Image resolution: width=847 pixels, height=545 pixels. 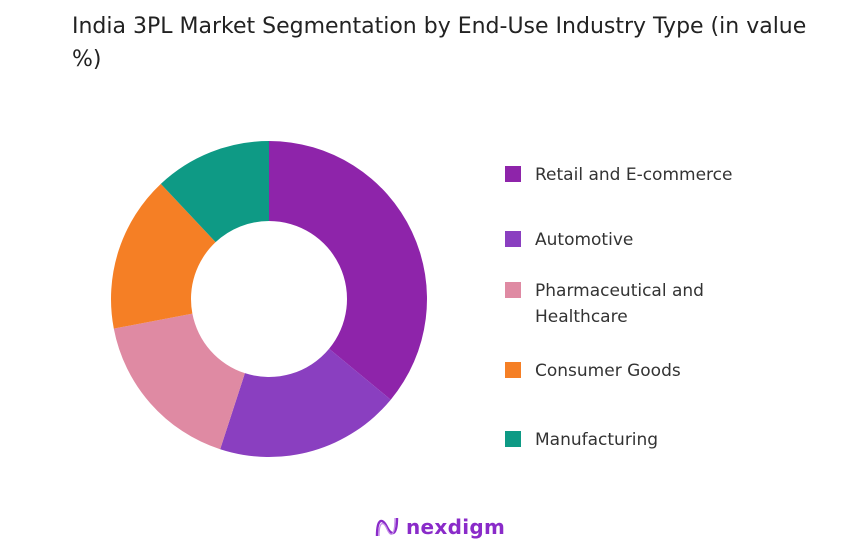 I want to click on legend-item: Automotive, so click(x=655, y=240).